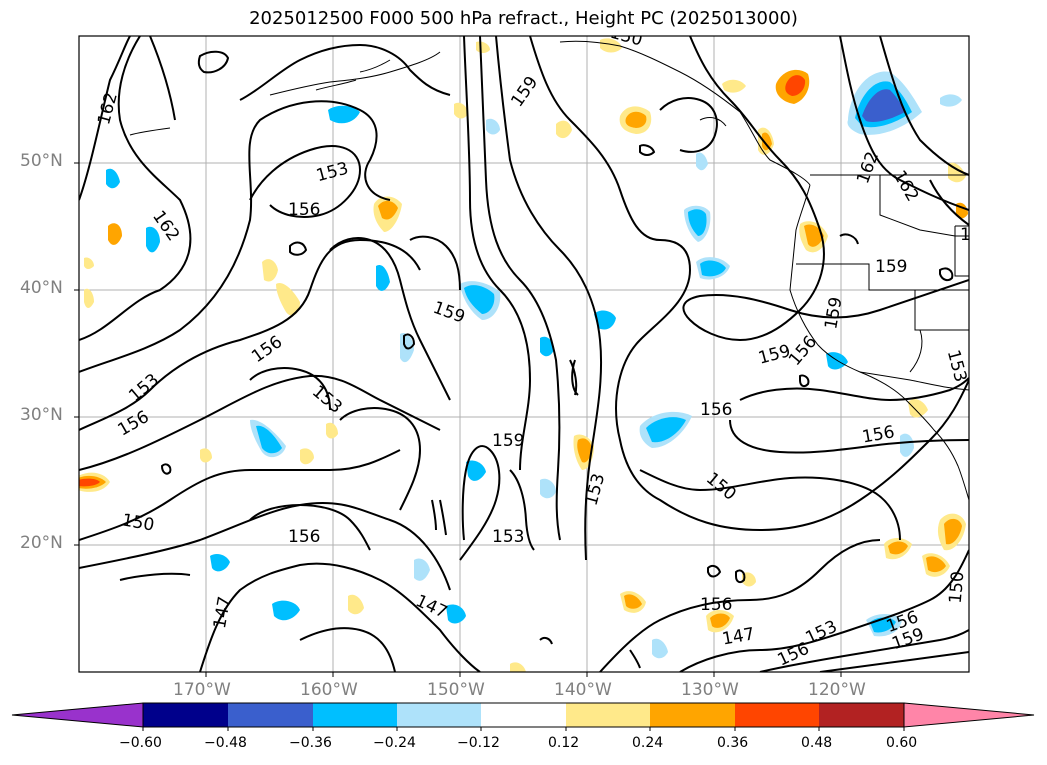  I want to click on lat-label-40n: 40°N, so click(41, 288).